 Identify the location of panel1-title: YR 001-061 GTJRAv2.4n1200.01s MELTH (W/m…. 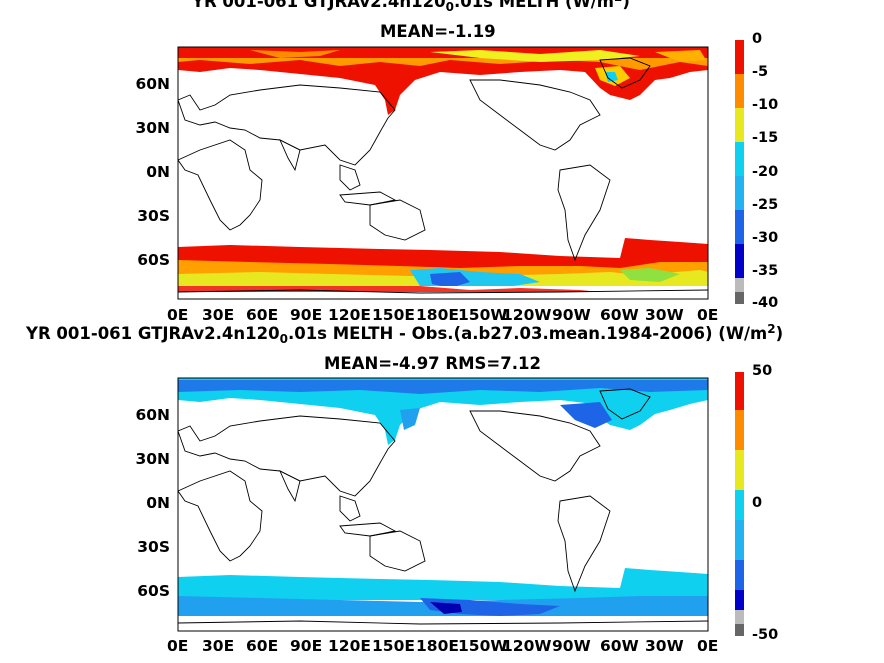
(411, 7).